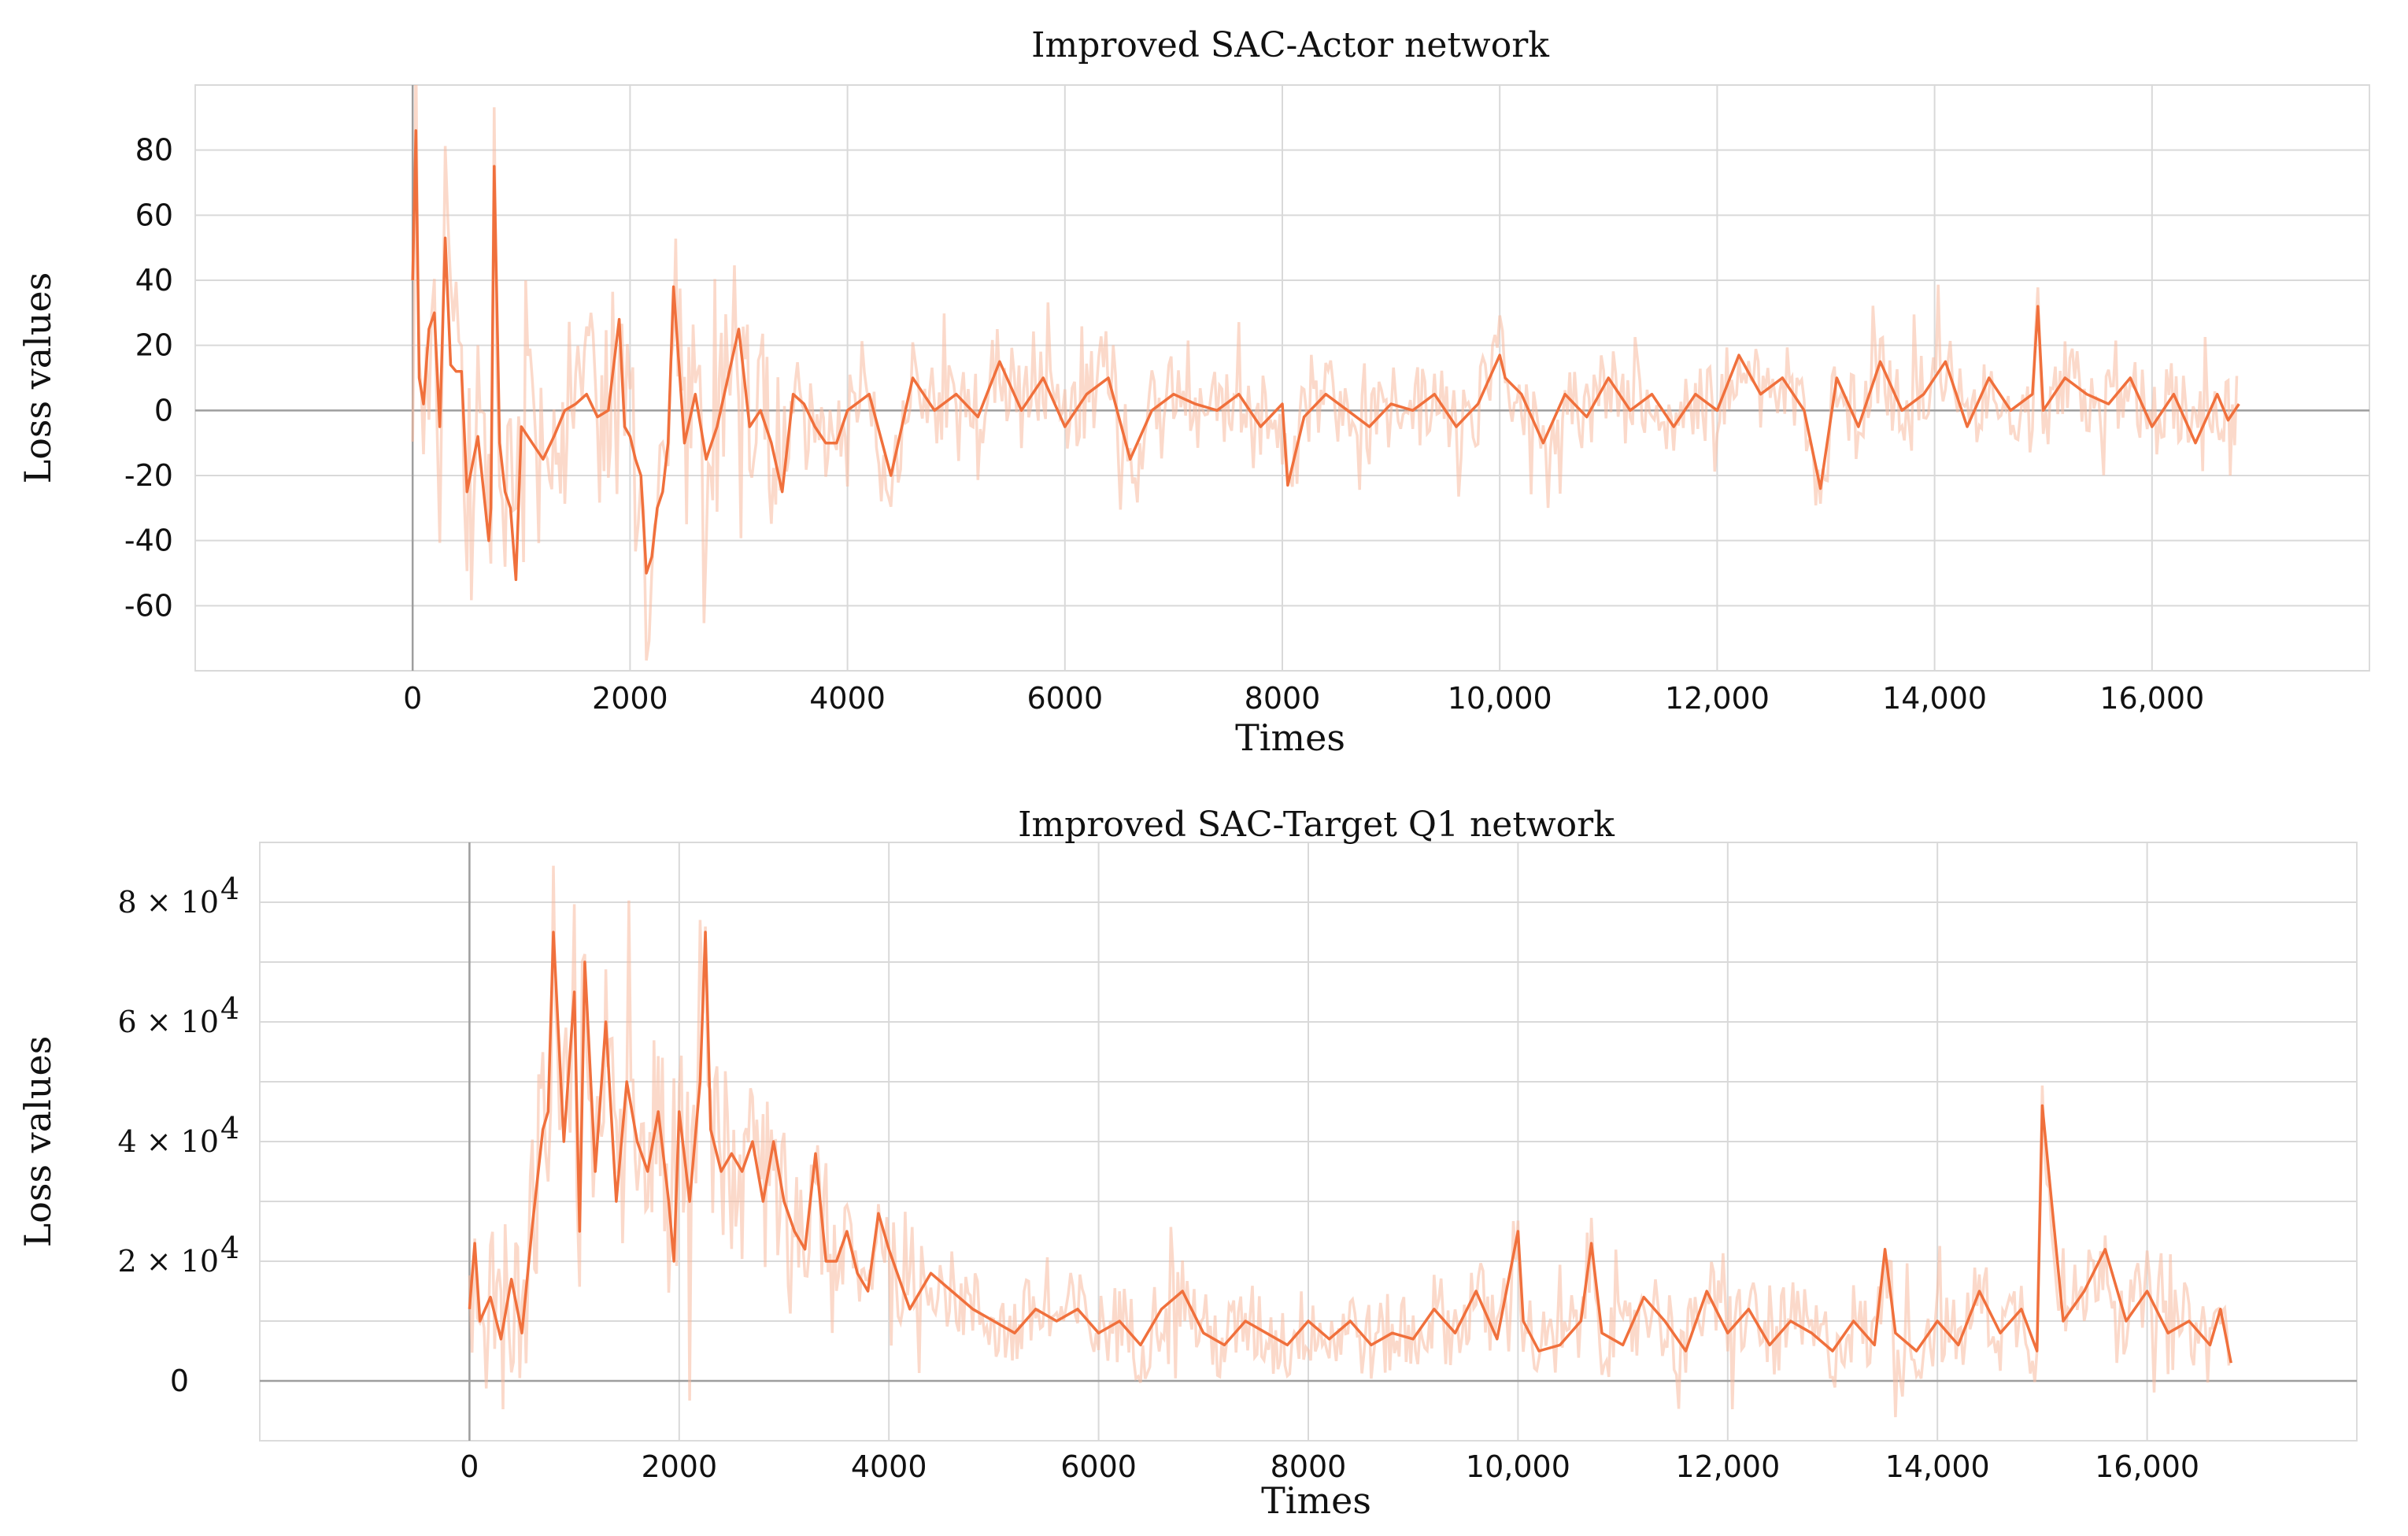 This screenshot has width=2408, height=1536. Describe the element at coordinates (168, 903) in the screenshot. I see `y-tick-label: 8 × 10` at that location.